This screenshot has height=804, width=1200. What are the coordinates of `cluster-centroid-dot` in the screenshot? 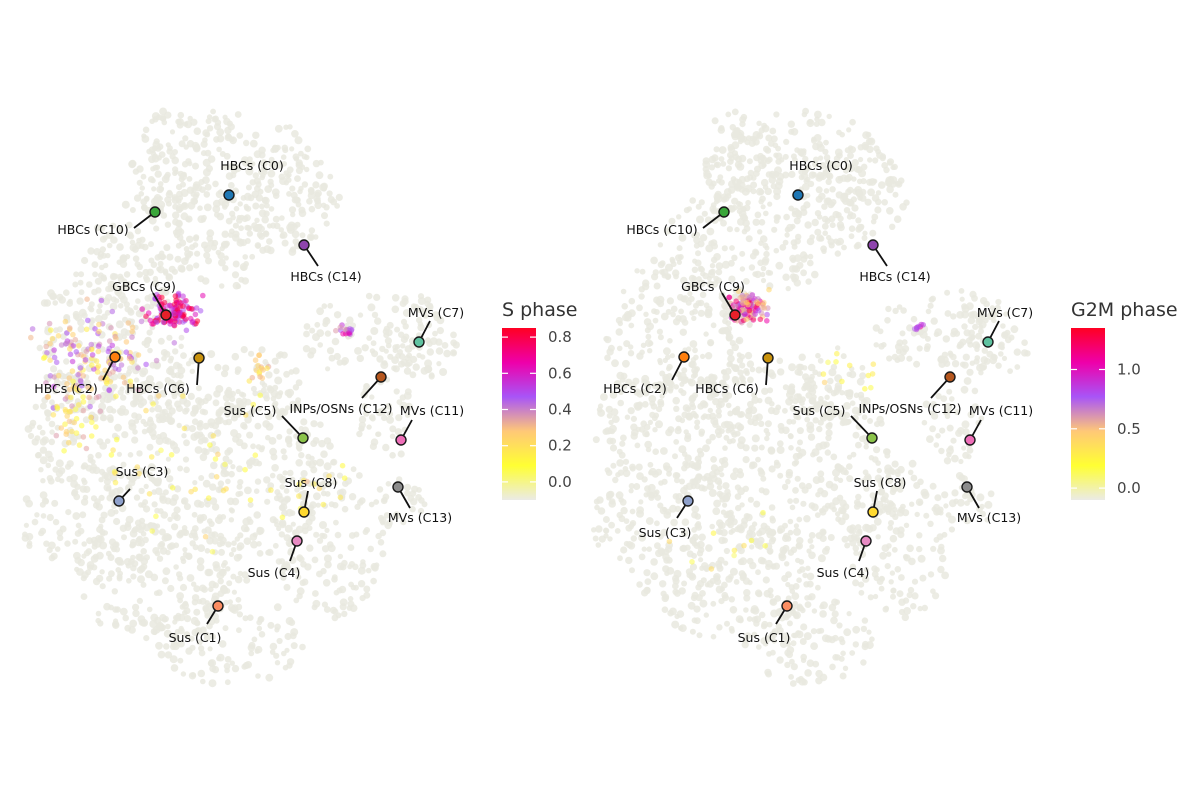 It's located at (401, 440).